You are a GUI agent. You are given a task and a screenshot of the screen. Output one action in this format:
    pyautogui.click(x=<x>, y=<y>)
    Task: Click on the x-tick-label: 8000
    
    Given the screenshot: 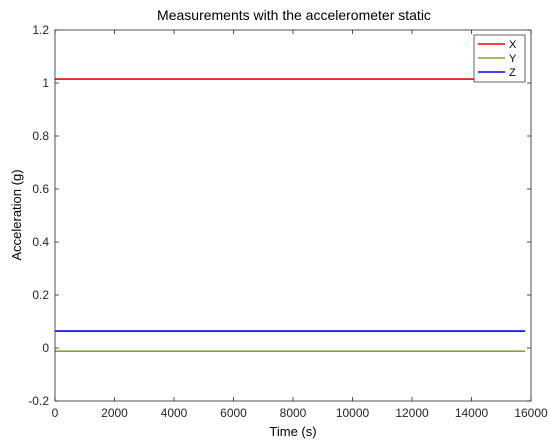 What is the action you would take?
    pyautogui.click(x=293, y=413)
    